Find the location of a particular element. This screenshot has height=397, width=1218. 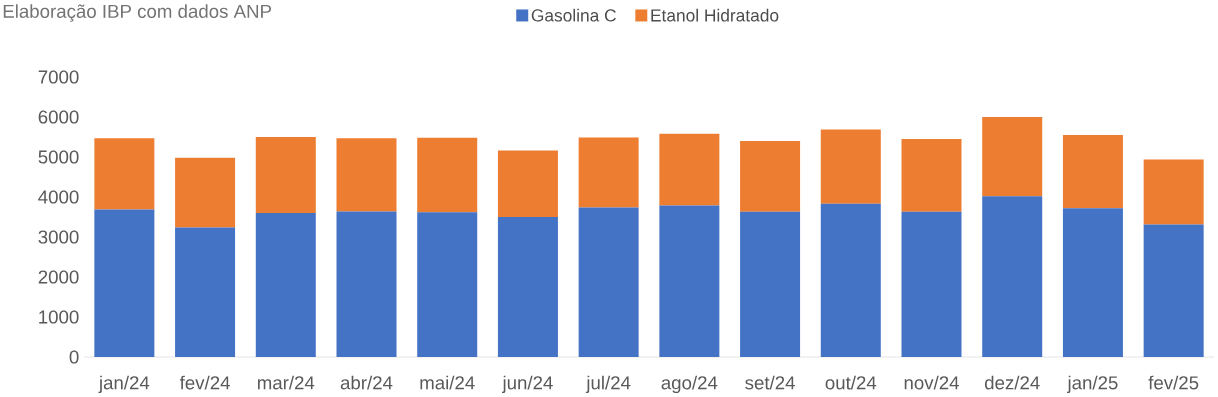

x-tick-label: fev/24 is located at coordinates (204, 382).